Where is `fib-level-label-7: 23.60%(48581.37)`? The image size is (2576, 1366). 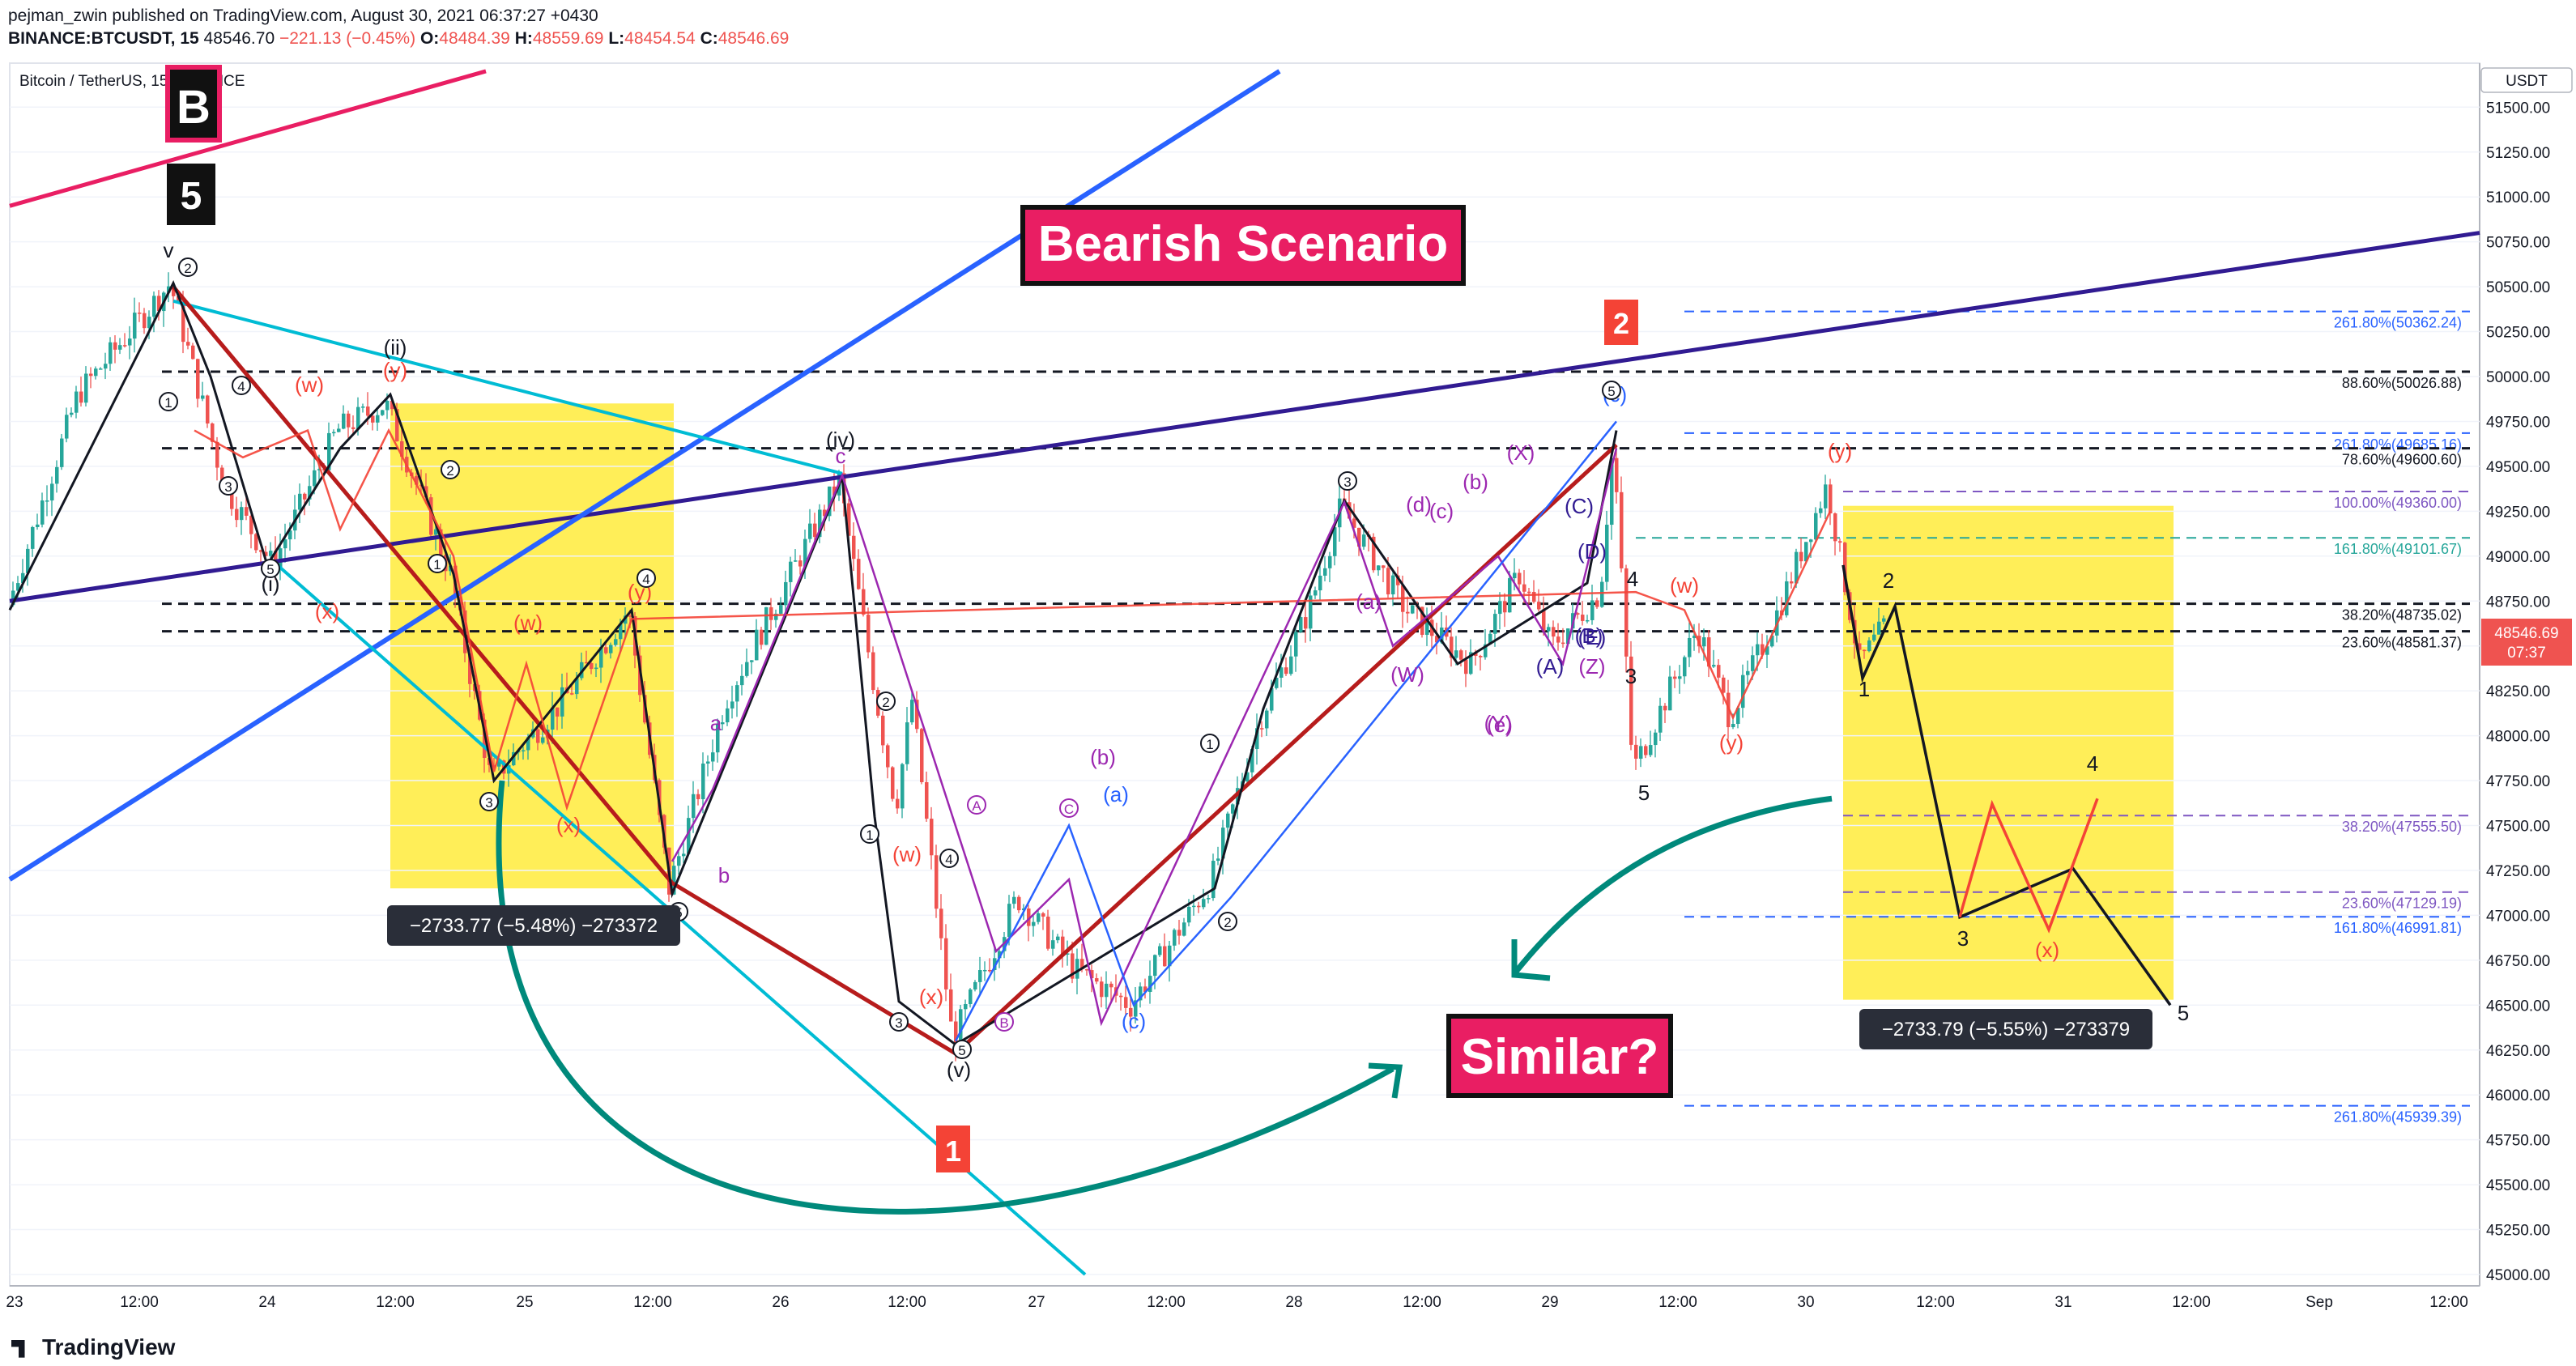
fib-level-label-7: 23.60%(48581.37) is located at coordinates (2402, 643).